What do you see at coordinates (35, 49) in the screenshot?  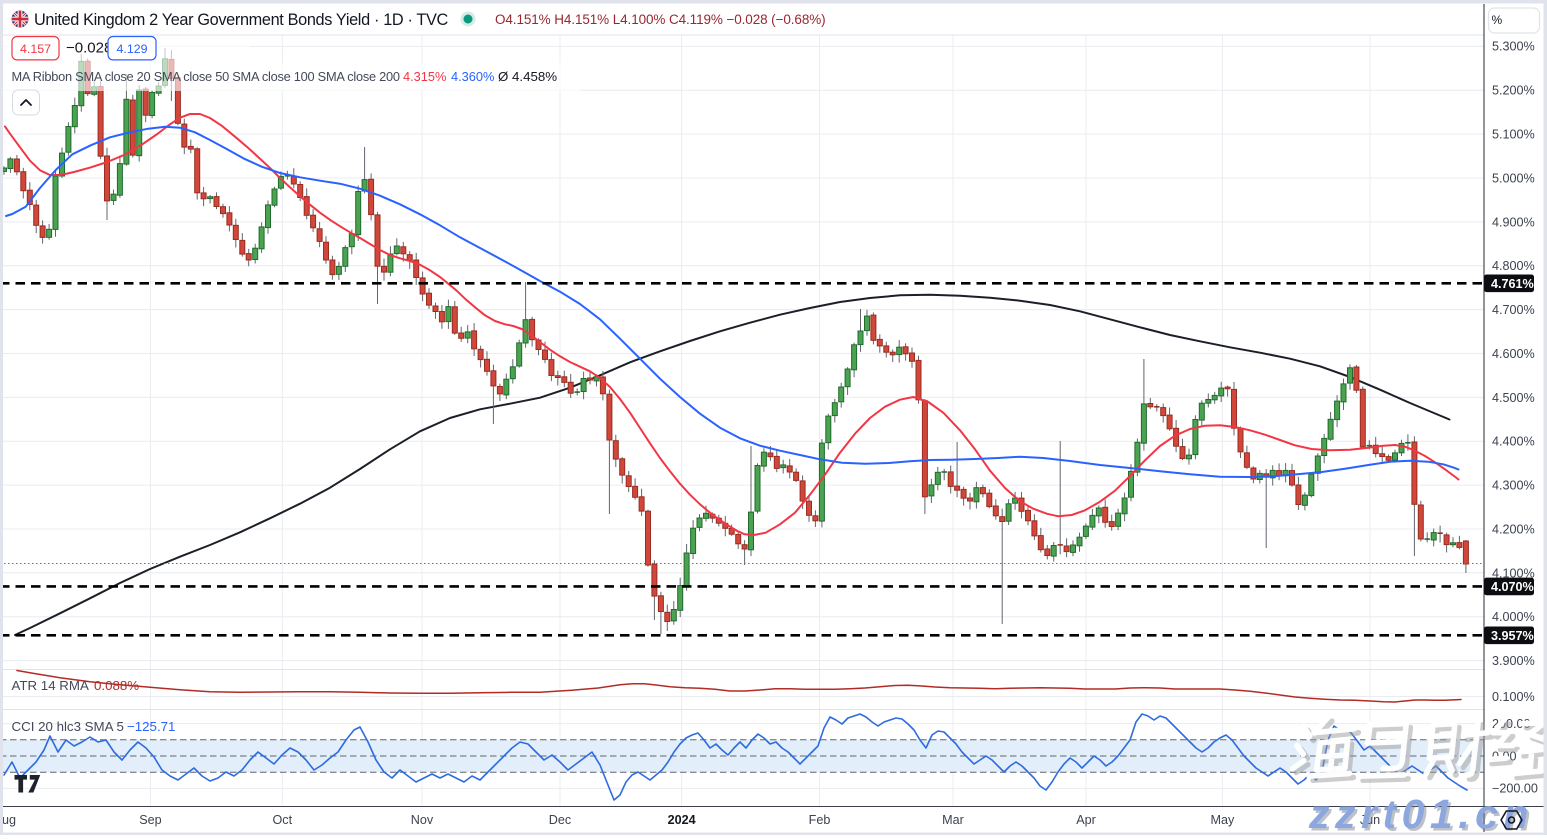 I see `svg-text: 4.157` at bounding box center [35, 49].